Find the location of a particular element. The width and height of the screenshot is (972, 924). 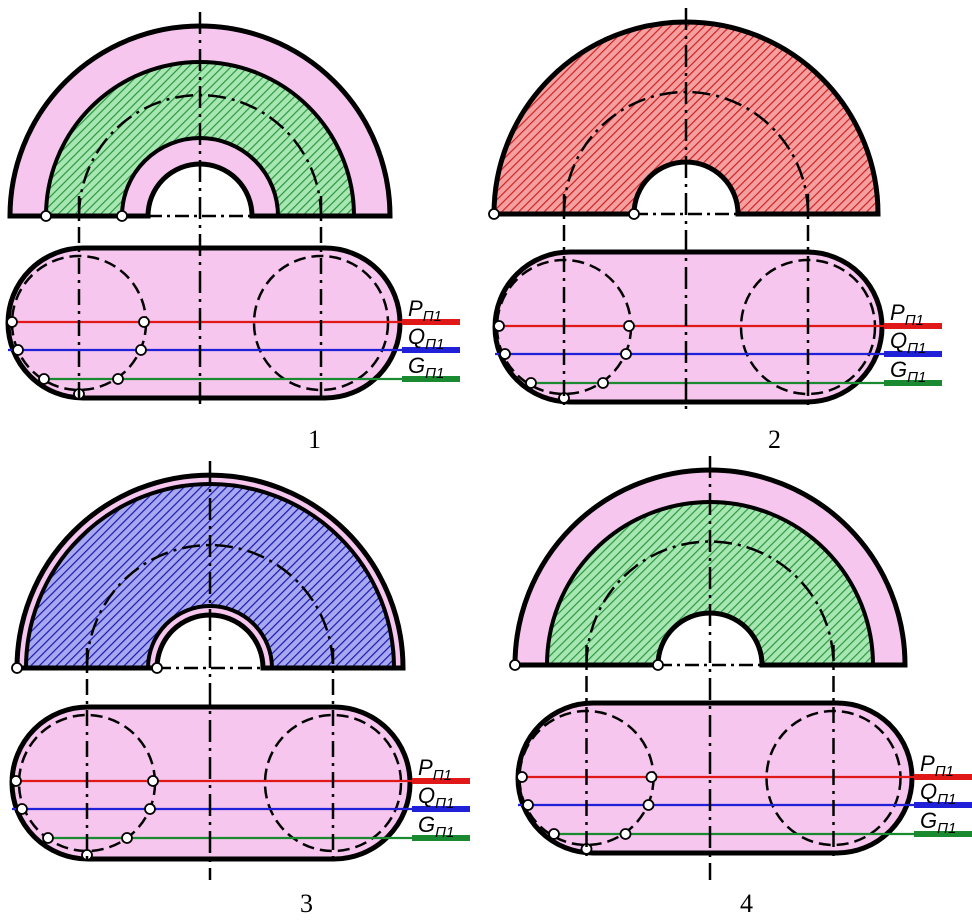

figure-number: 3 is located at coordinates (306, 903).